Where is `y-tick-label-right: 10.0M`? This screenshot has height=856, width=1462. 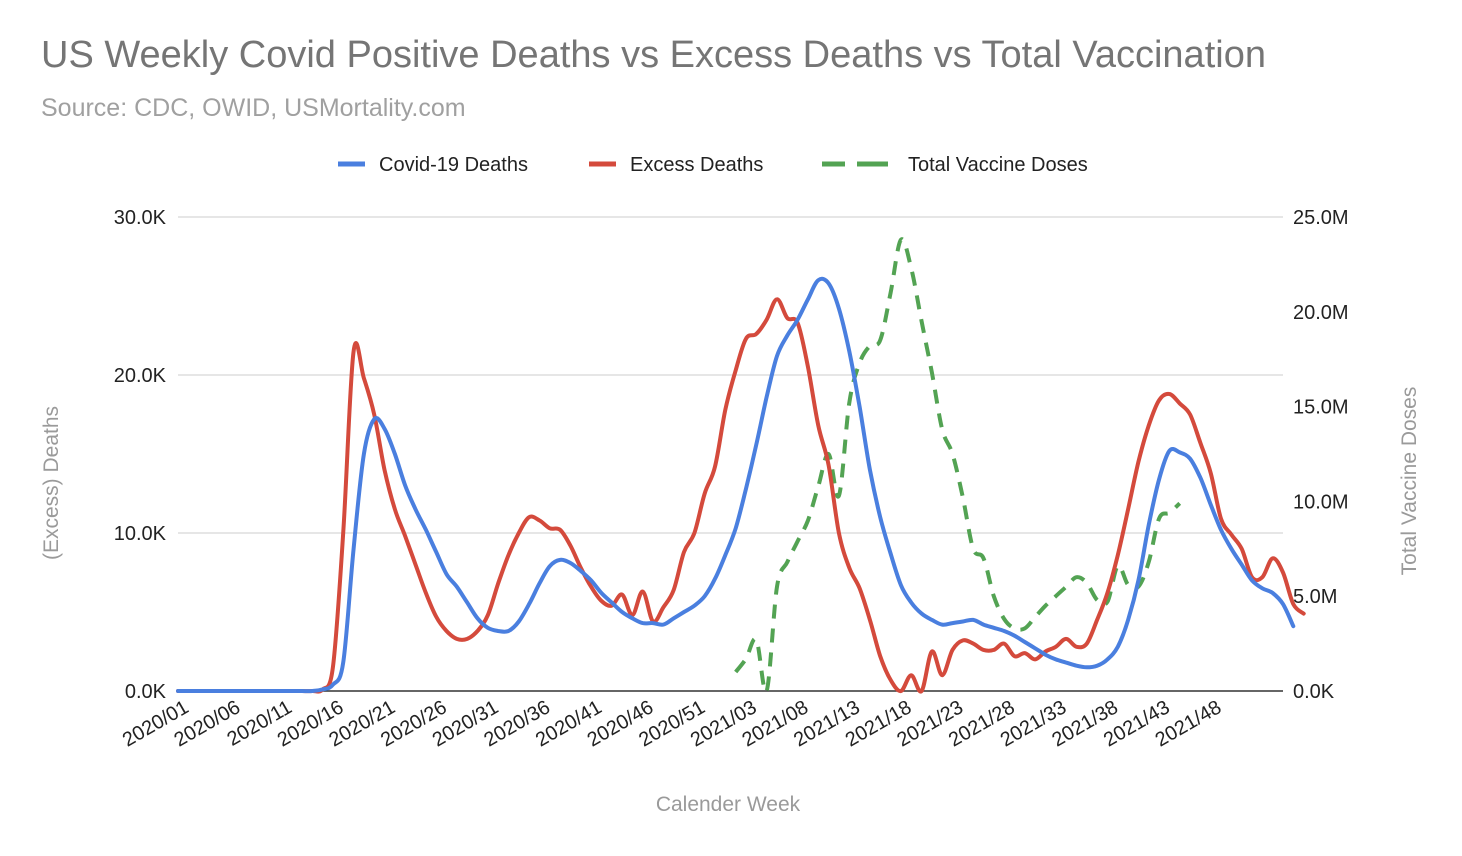 y-tick-label-right: 10.0M is located at coordinates (1321, 502).